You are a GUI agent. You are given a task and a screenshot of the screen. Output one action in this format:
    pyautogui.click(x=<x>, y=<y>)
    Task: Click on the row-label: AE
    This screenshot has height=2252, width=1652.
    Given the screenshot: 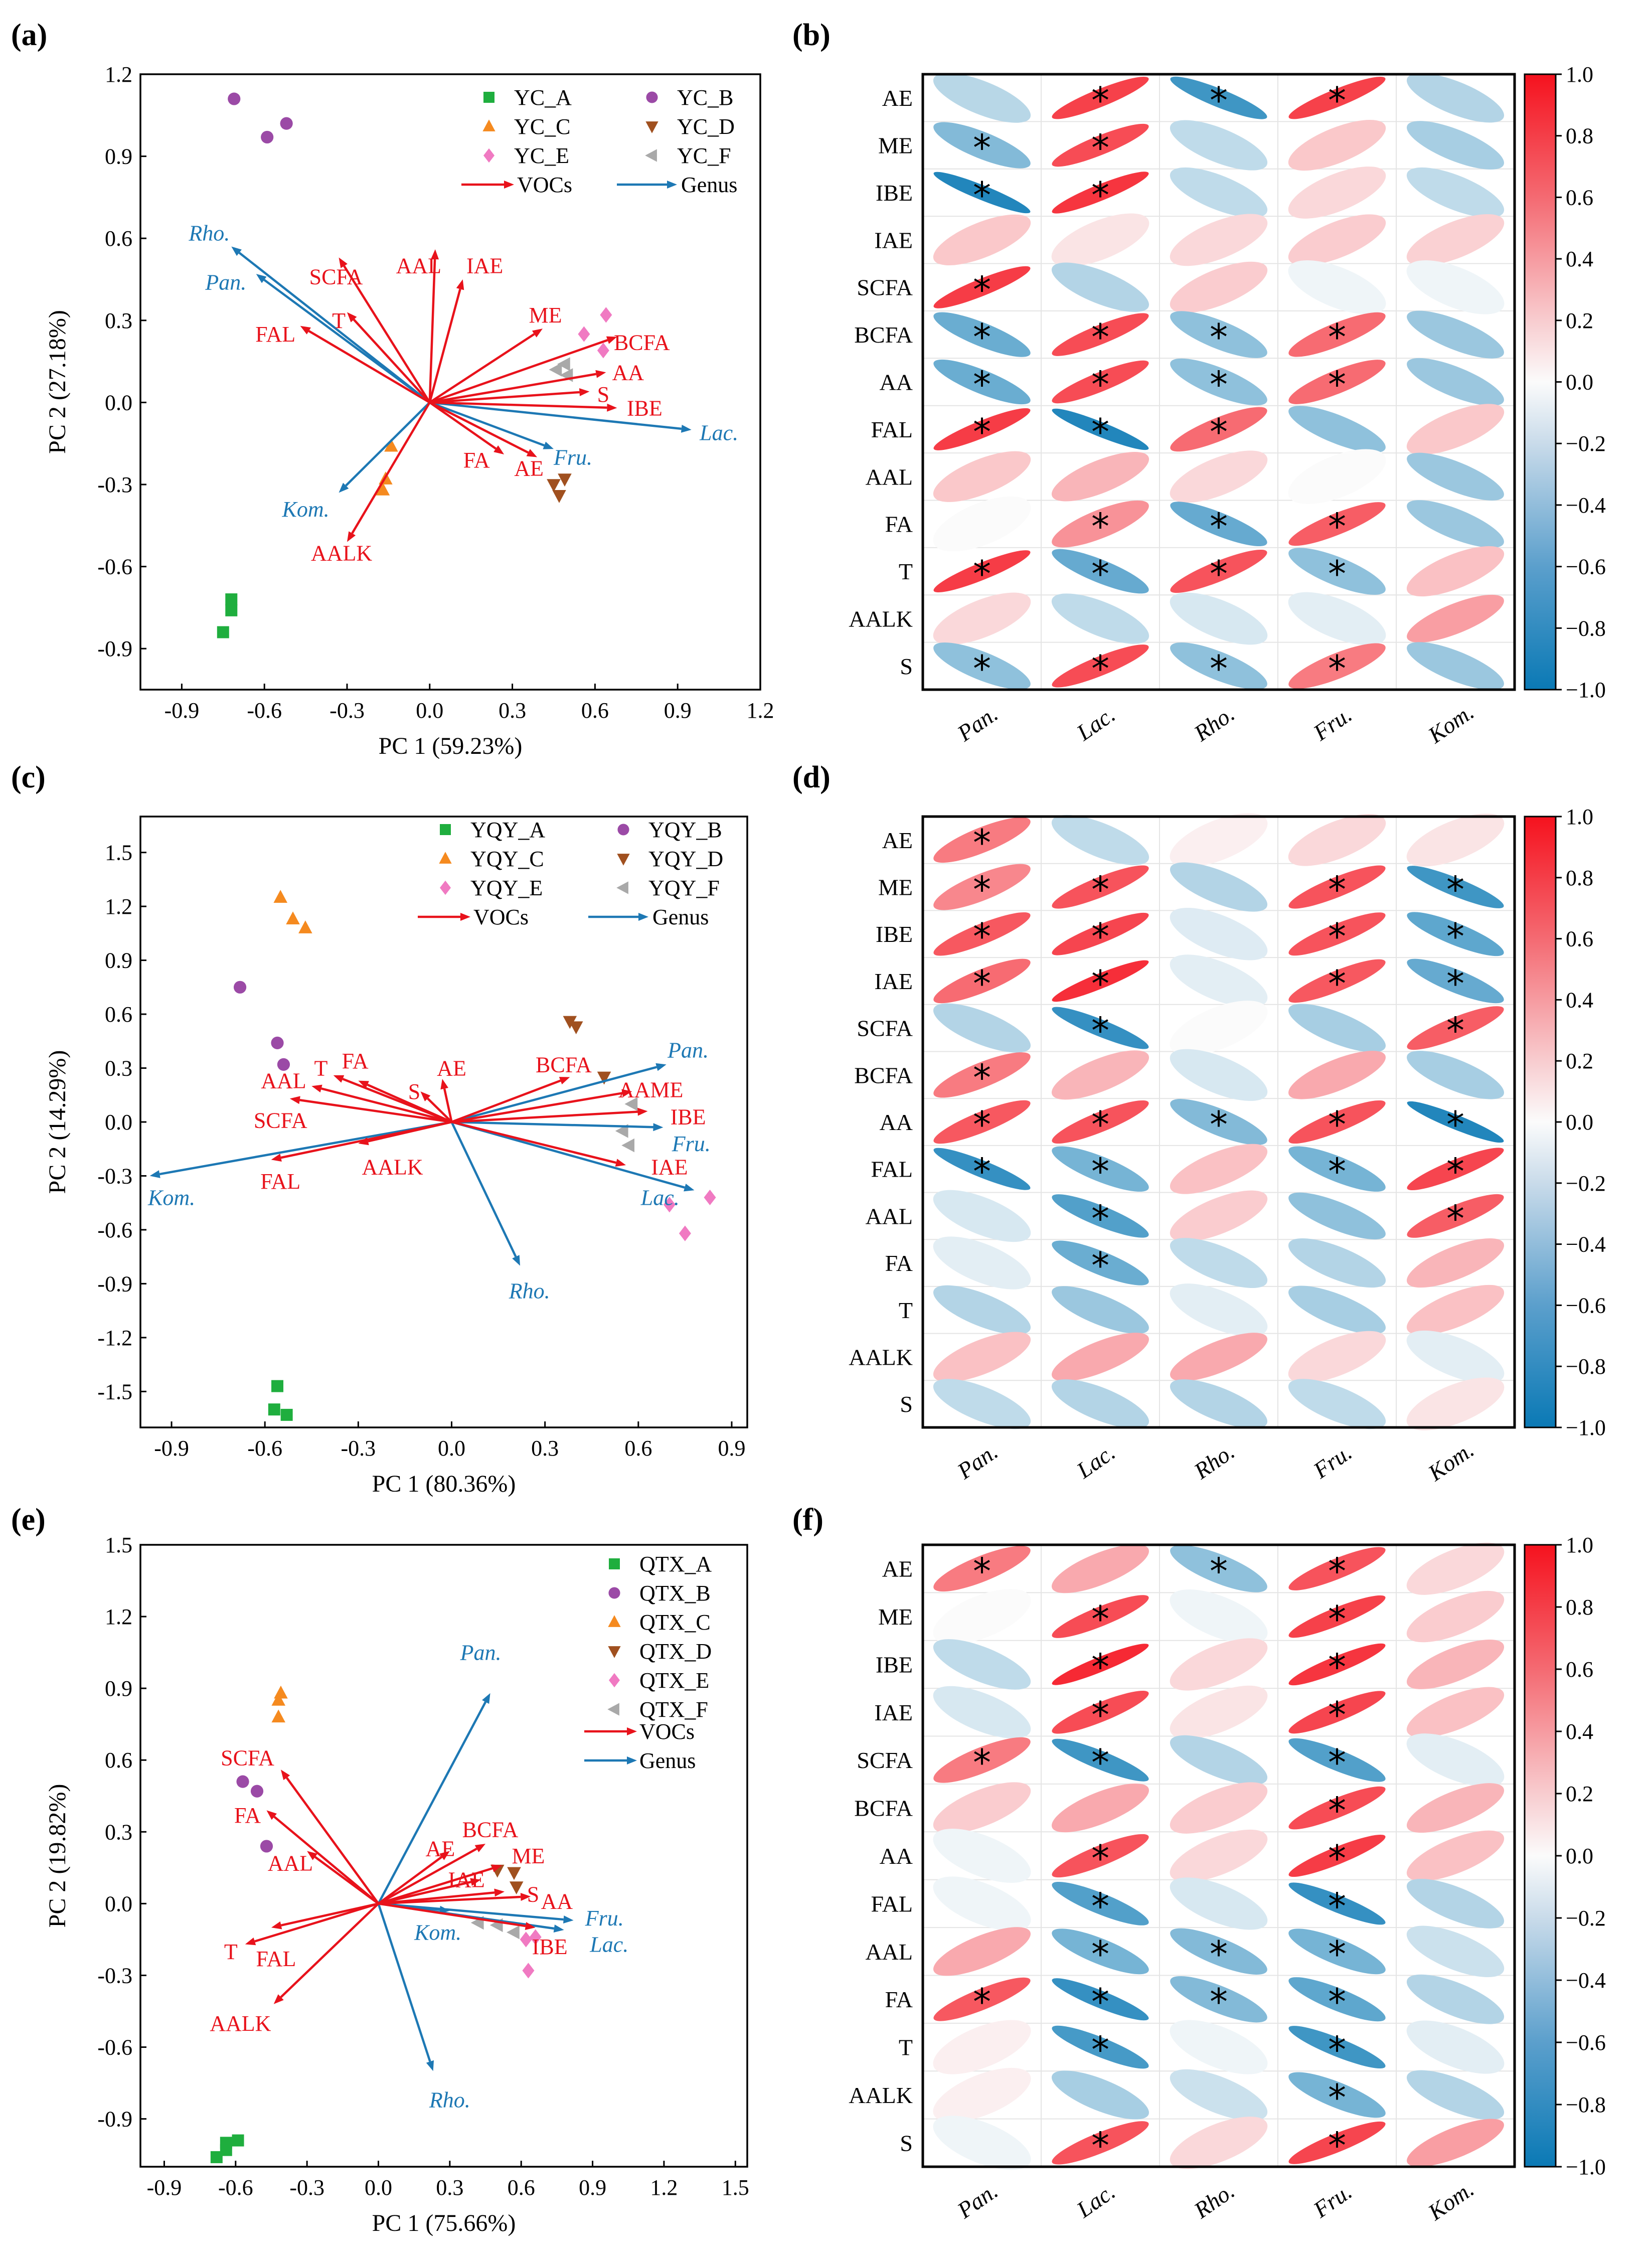 What is the action you would take?
    pyautogui.click(x=897, y=840)
    